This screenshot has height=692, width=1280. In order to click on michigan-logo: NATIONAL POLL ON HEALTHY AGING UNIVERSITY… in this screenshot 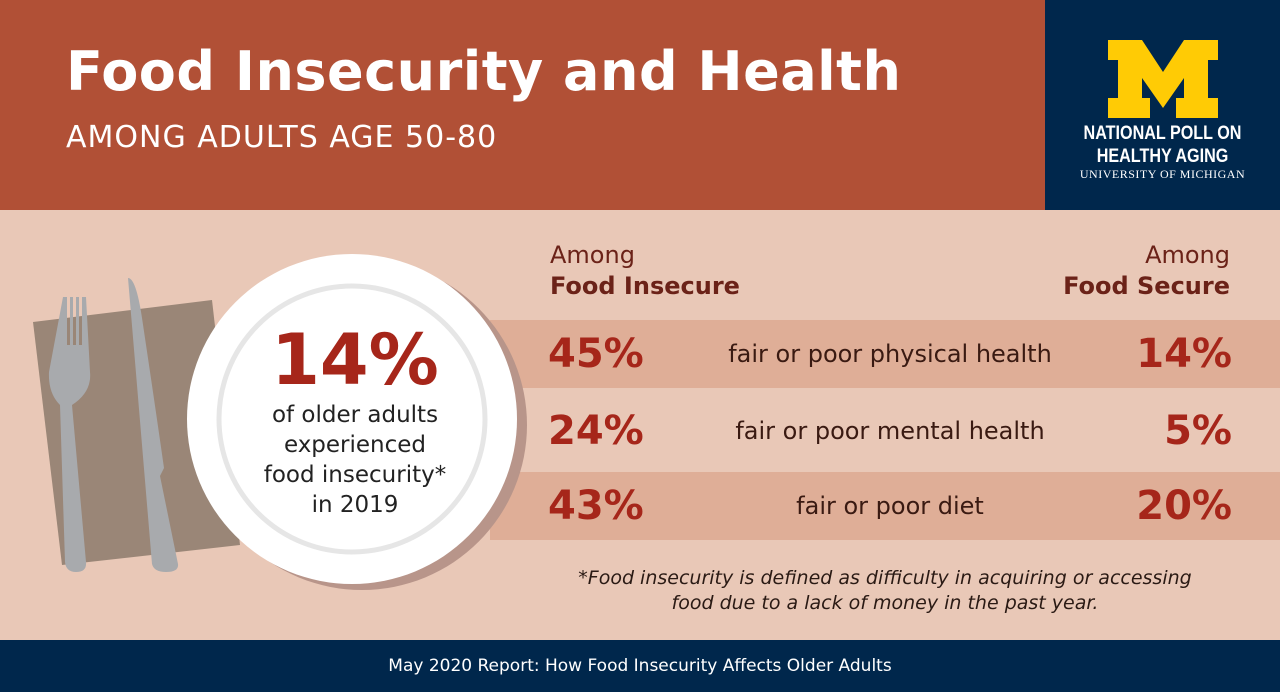, I will do `click(1162, 105)`.